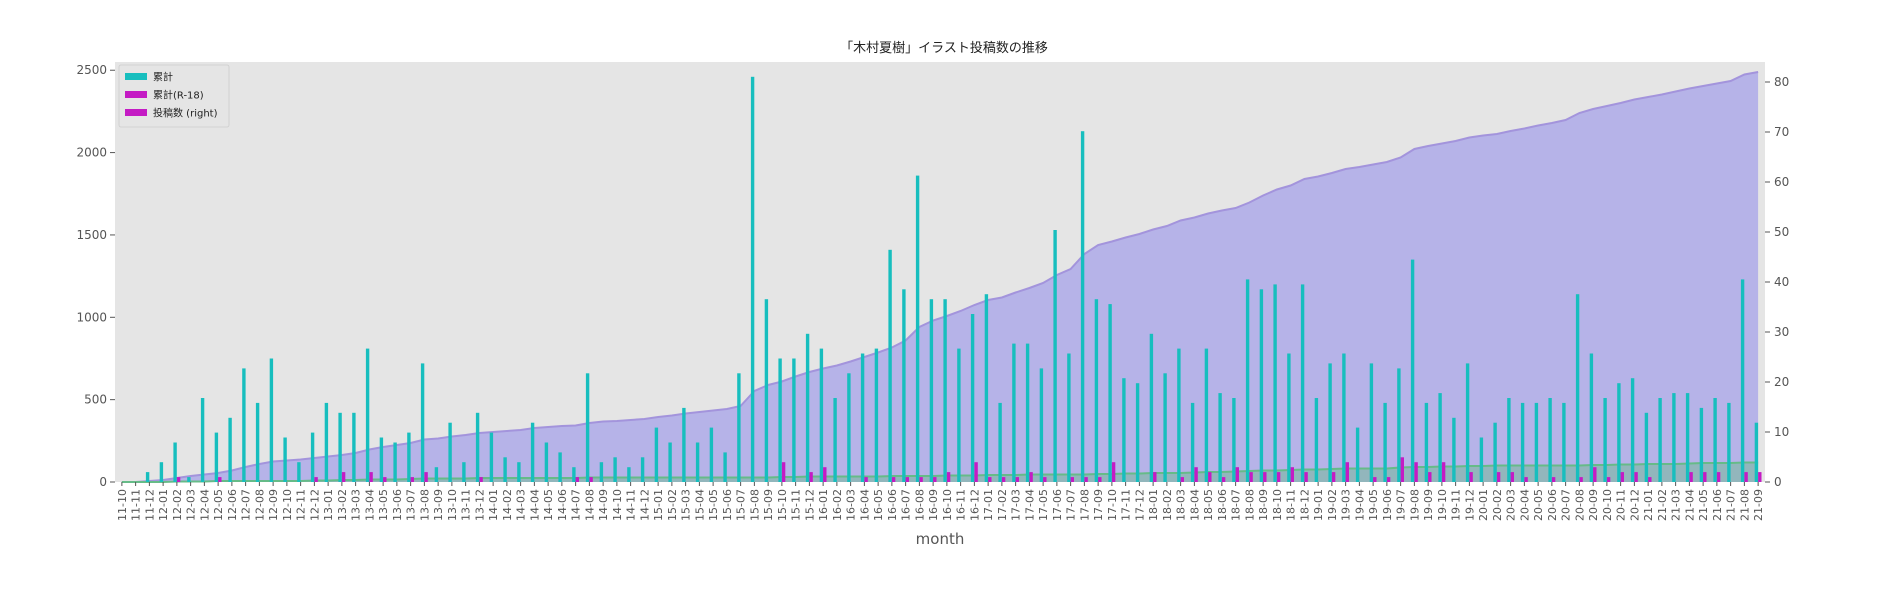 This screenshot has width=1900, height=600. I want to click on x-tick-label-20-11: 20-11, so click(1621, 505).